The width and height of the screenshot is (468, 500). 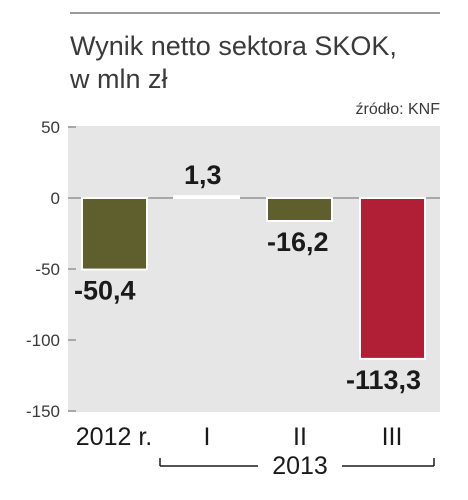 I want to click on category-label: 2012 r., so click(x=114, y=437).